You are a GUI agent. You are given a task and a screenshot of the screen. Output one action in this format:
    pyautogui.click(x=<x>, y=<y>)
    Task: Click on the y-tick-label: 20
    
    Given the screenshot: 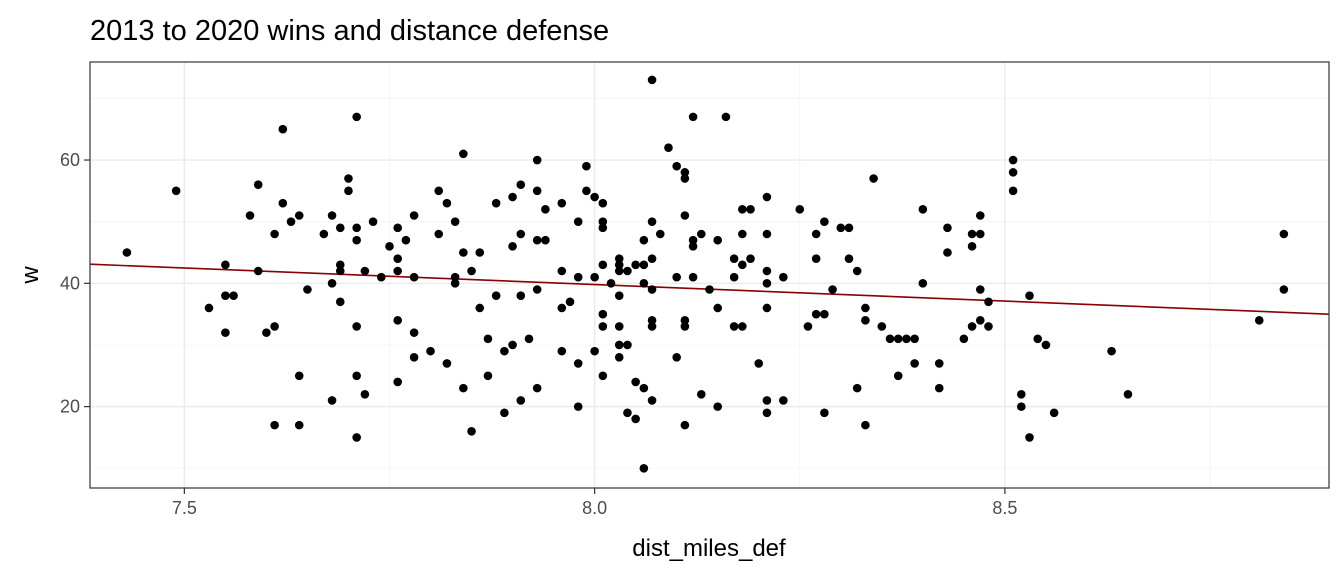 What is the action you would take?
    pyautogui.click(x=70, y=407)
    